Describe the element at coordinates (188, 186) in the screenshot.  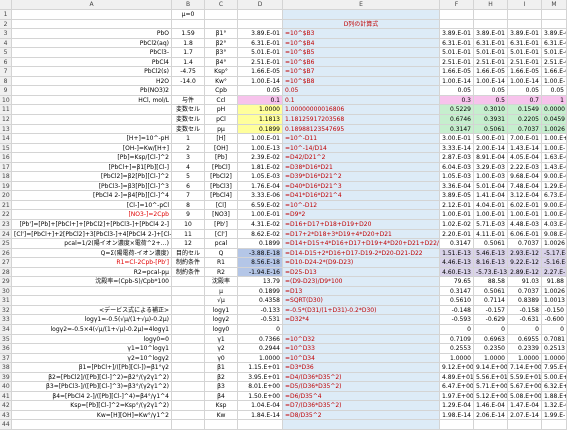
I see `cell: 6` at that location.